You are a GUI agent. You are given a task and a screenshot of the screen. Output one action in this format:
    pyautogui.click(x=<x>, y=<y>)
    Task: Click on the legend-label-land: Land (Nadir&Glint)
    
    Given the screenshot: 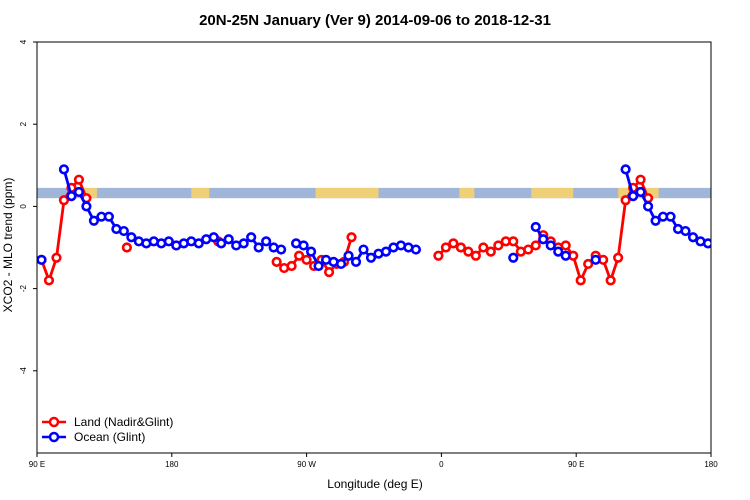 What is the action you would take?
    pyautogui.click(x=123, y=422)
    